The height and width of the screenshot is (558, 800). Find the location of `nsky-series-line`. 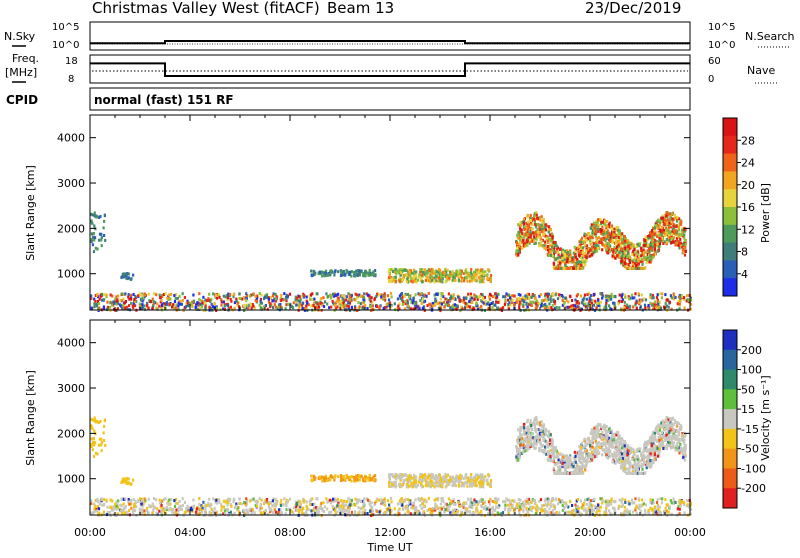

nsky-series-line is located at coordinates (390, 42).